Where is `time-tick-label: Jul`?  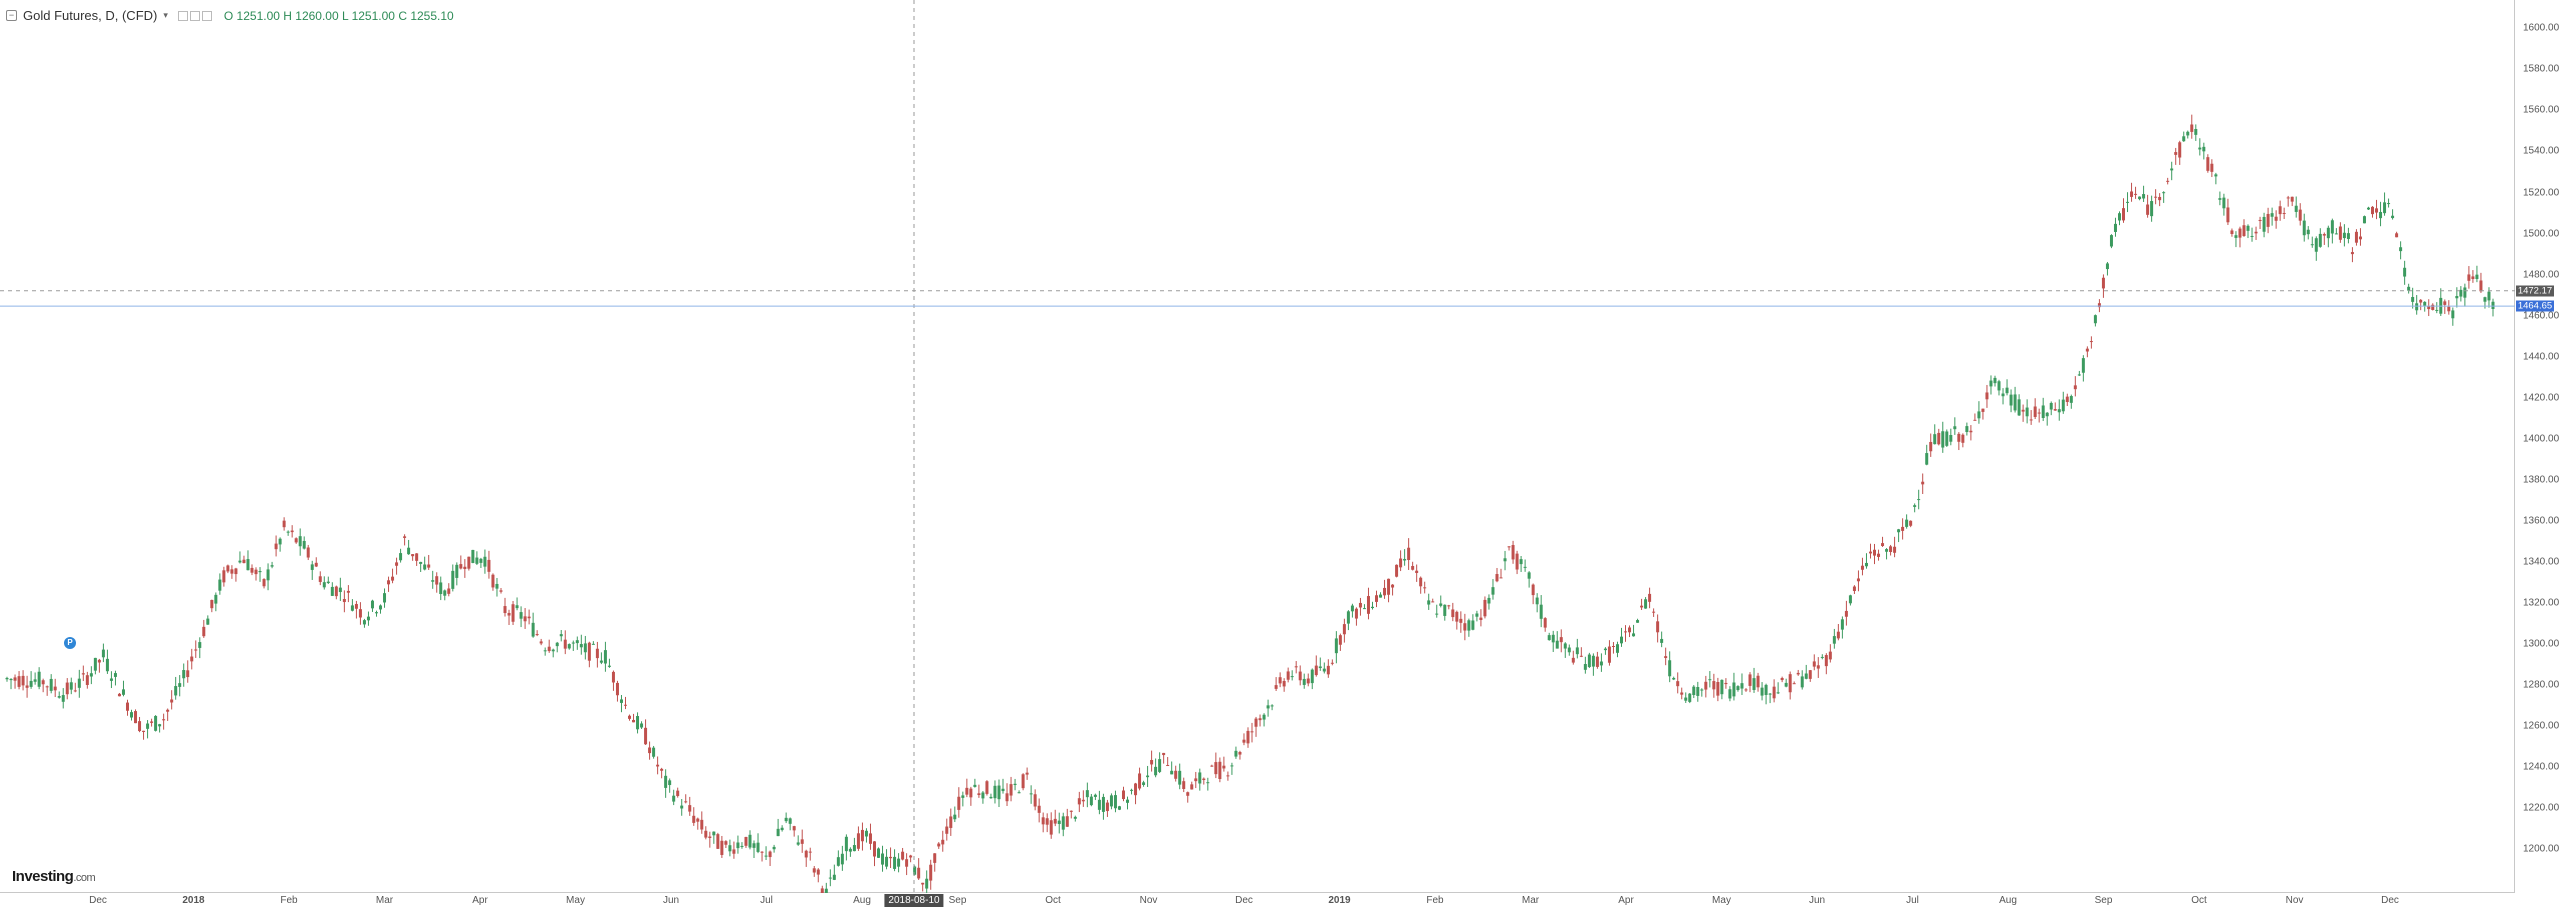
time-tick-label: Jul is located at coordinates (1912, 900).